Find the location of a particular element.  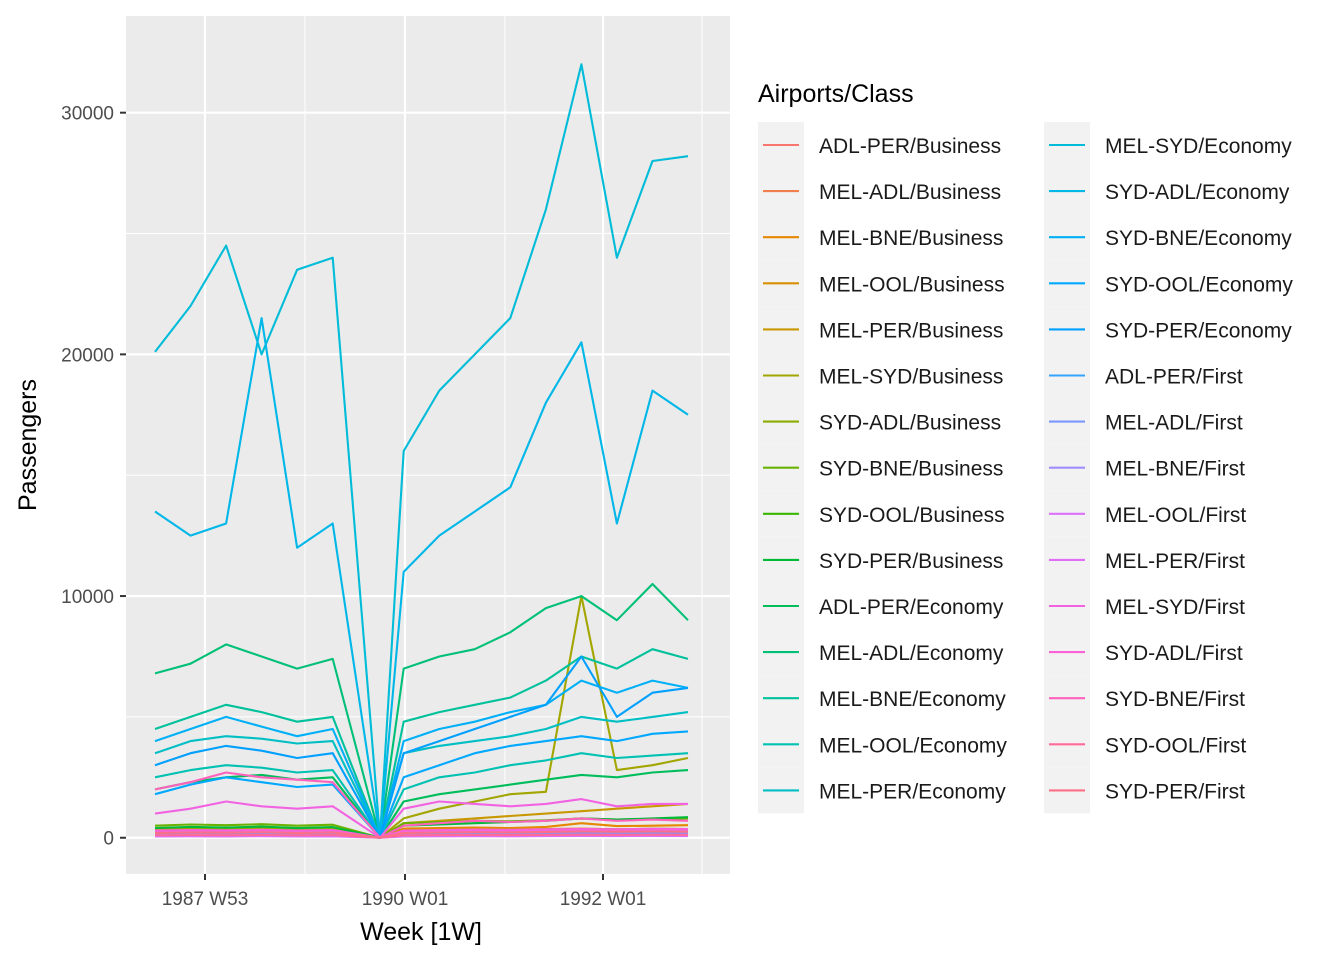

series-line-syd-ool-economy is located at coordinates (421, 784).